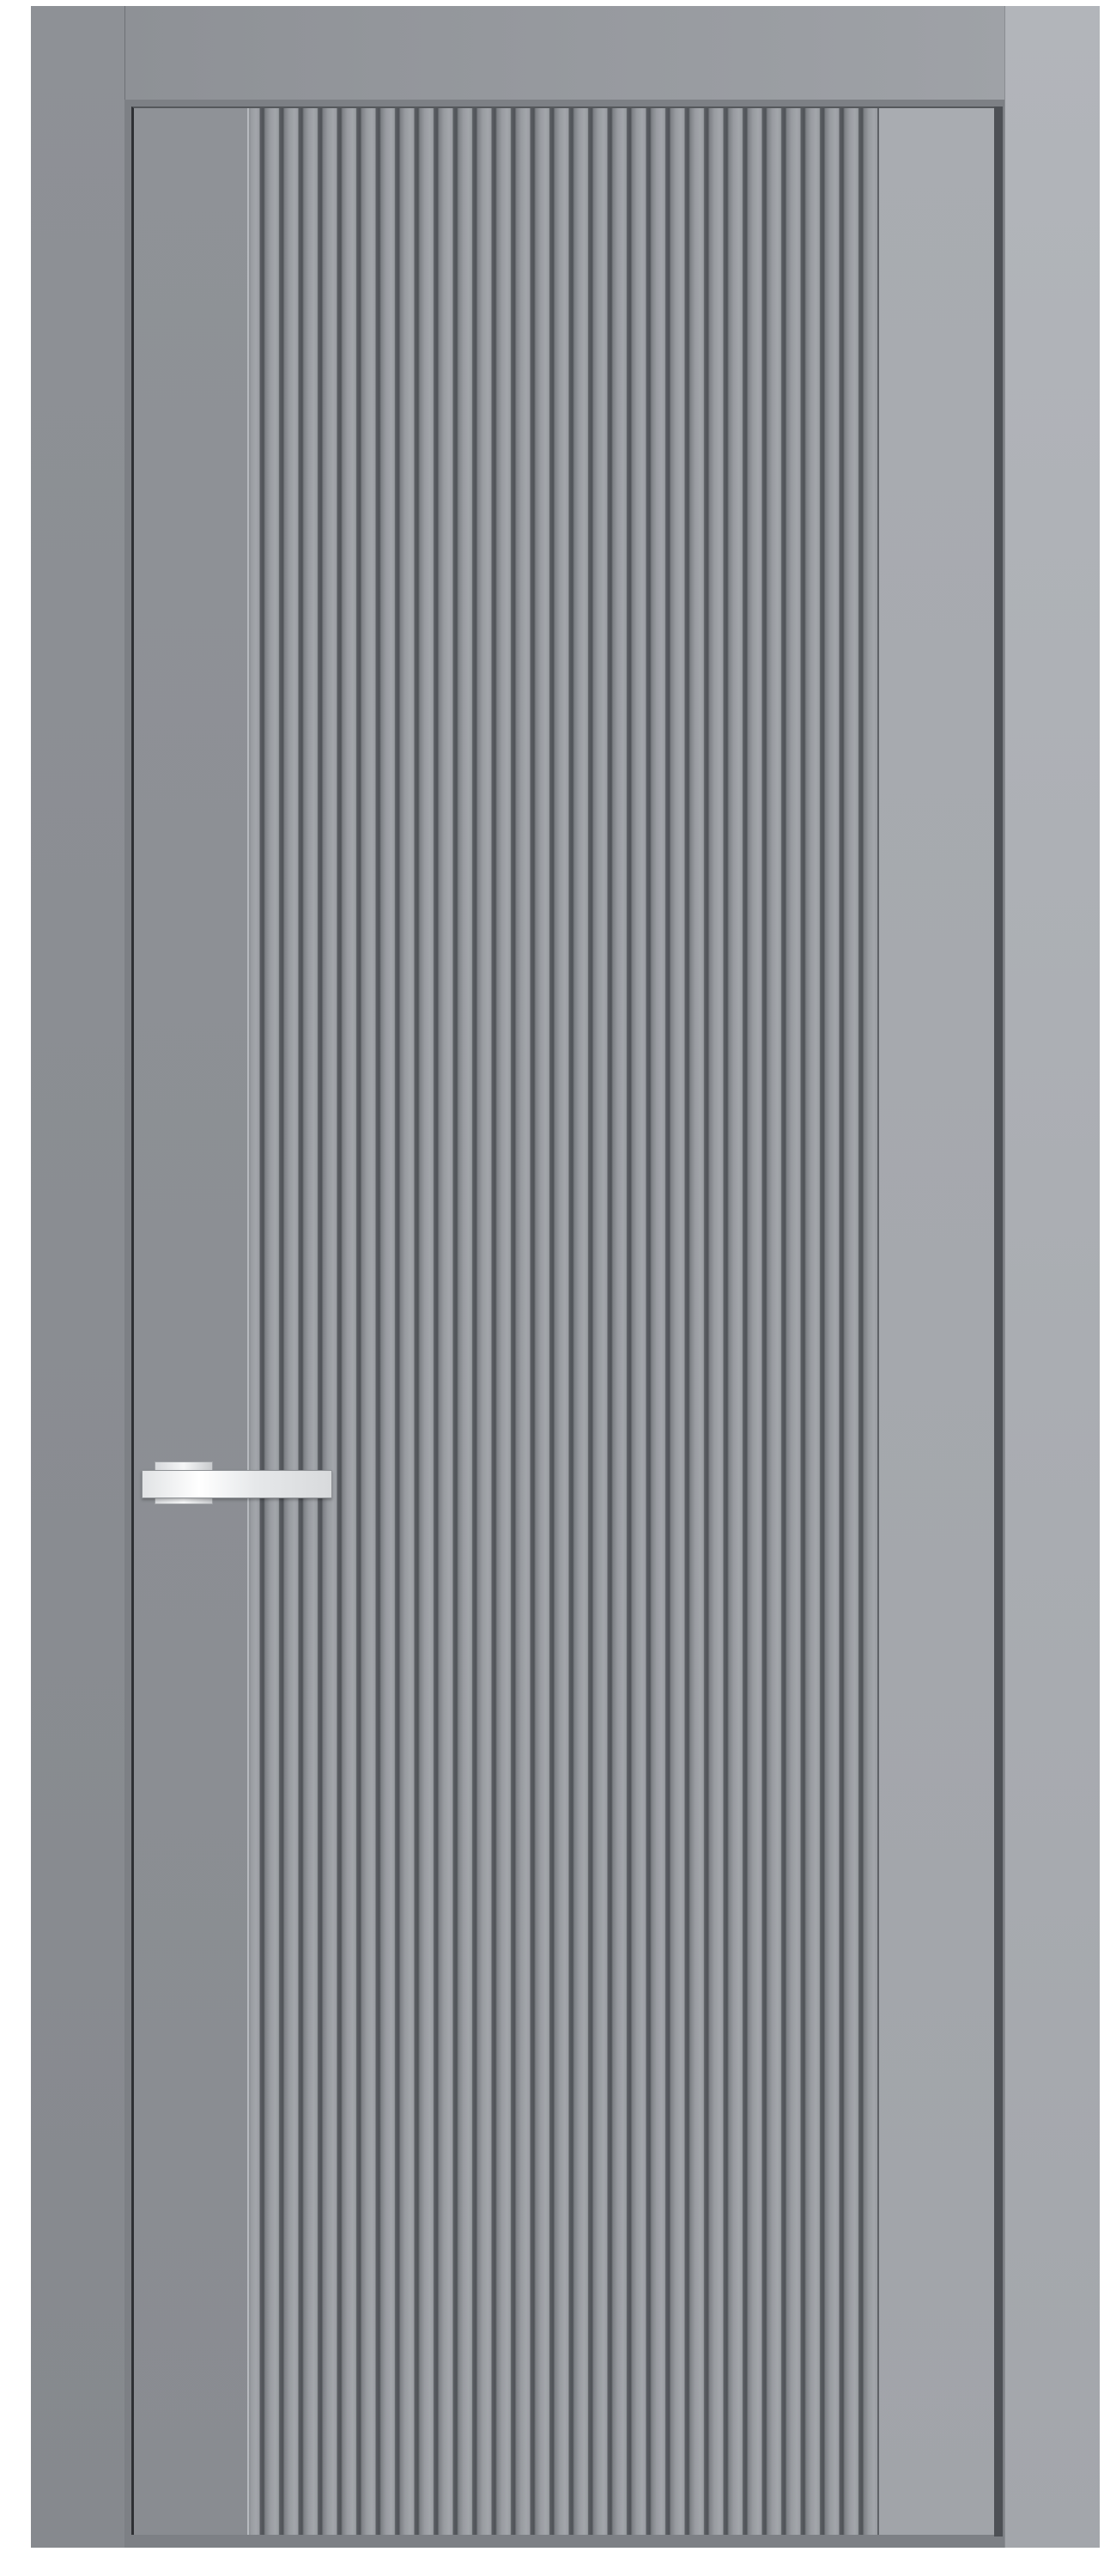 The width and height of the screenshot is (1104, 2576). I want to click on door-frame-header, so click(564, 53).